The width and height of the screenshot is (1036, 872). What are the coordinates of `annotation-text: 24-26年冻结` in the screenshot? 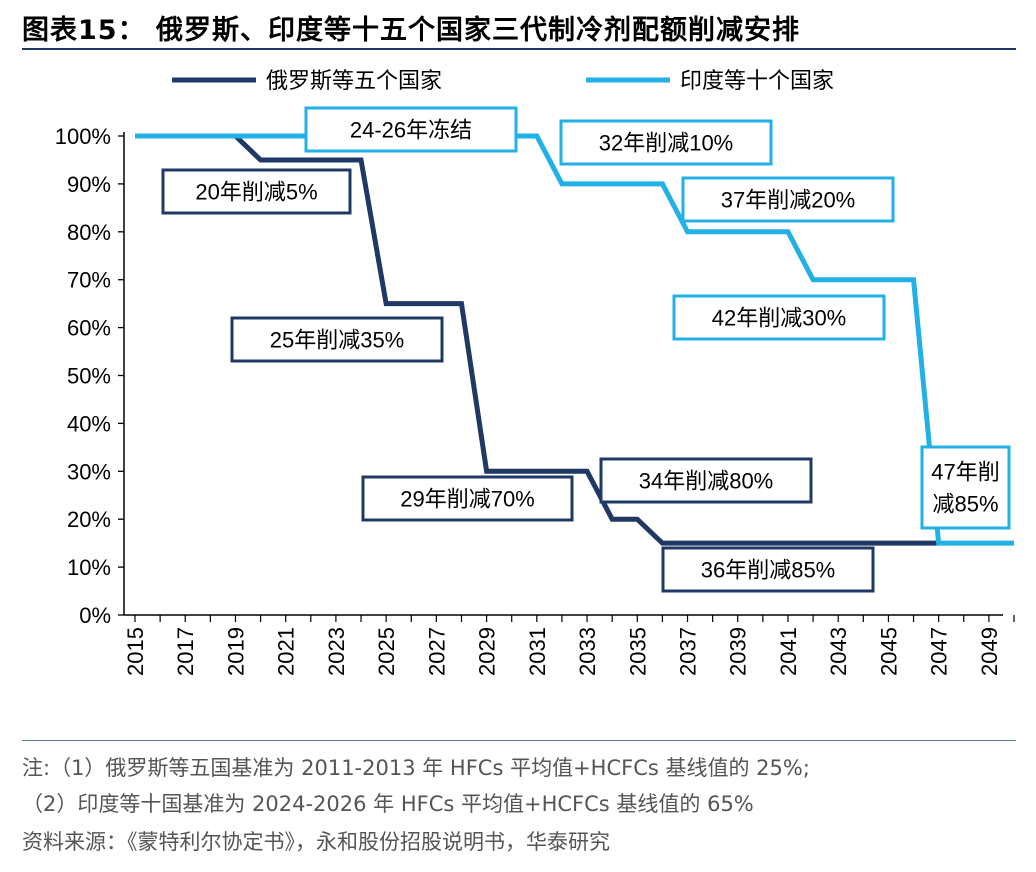 It's located at (411, 130).